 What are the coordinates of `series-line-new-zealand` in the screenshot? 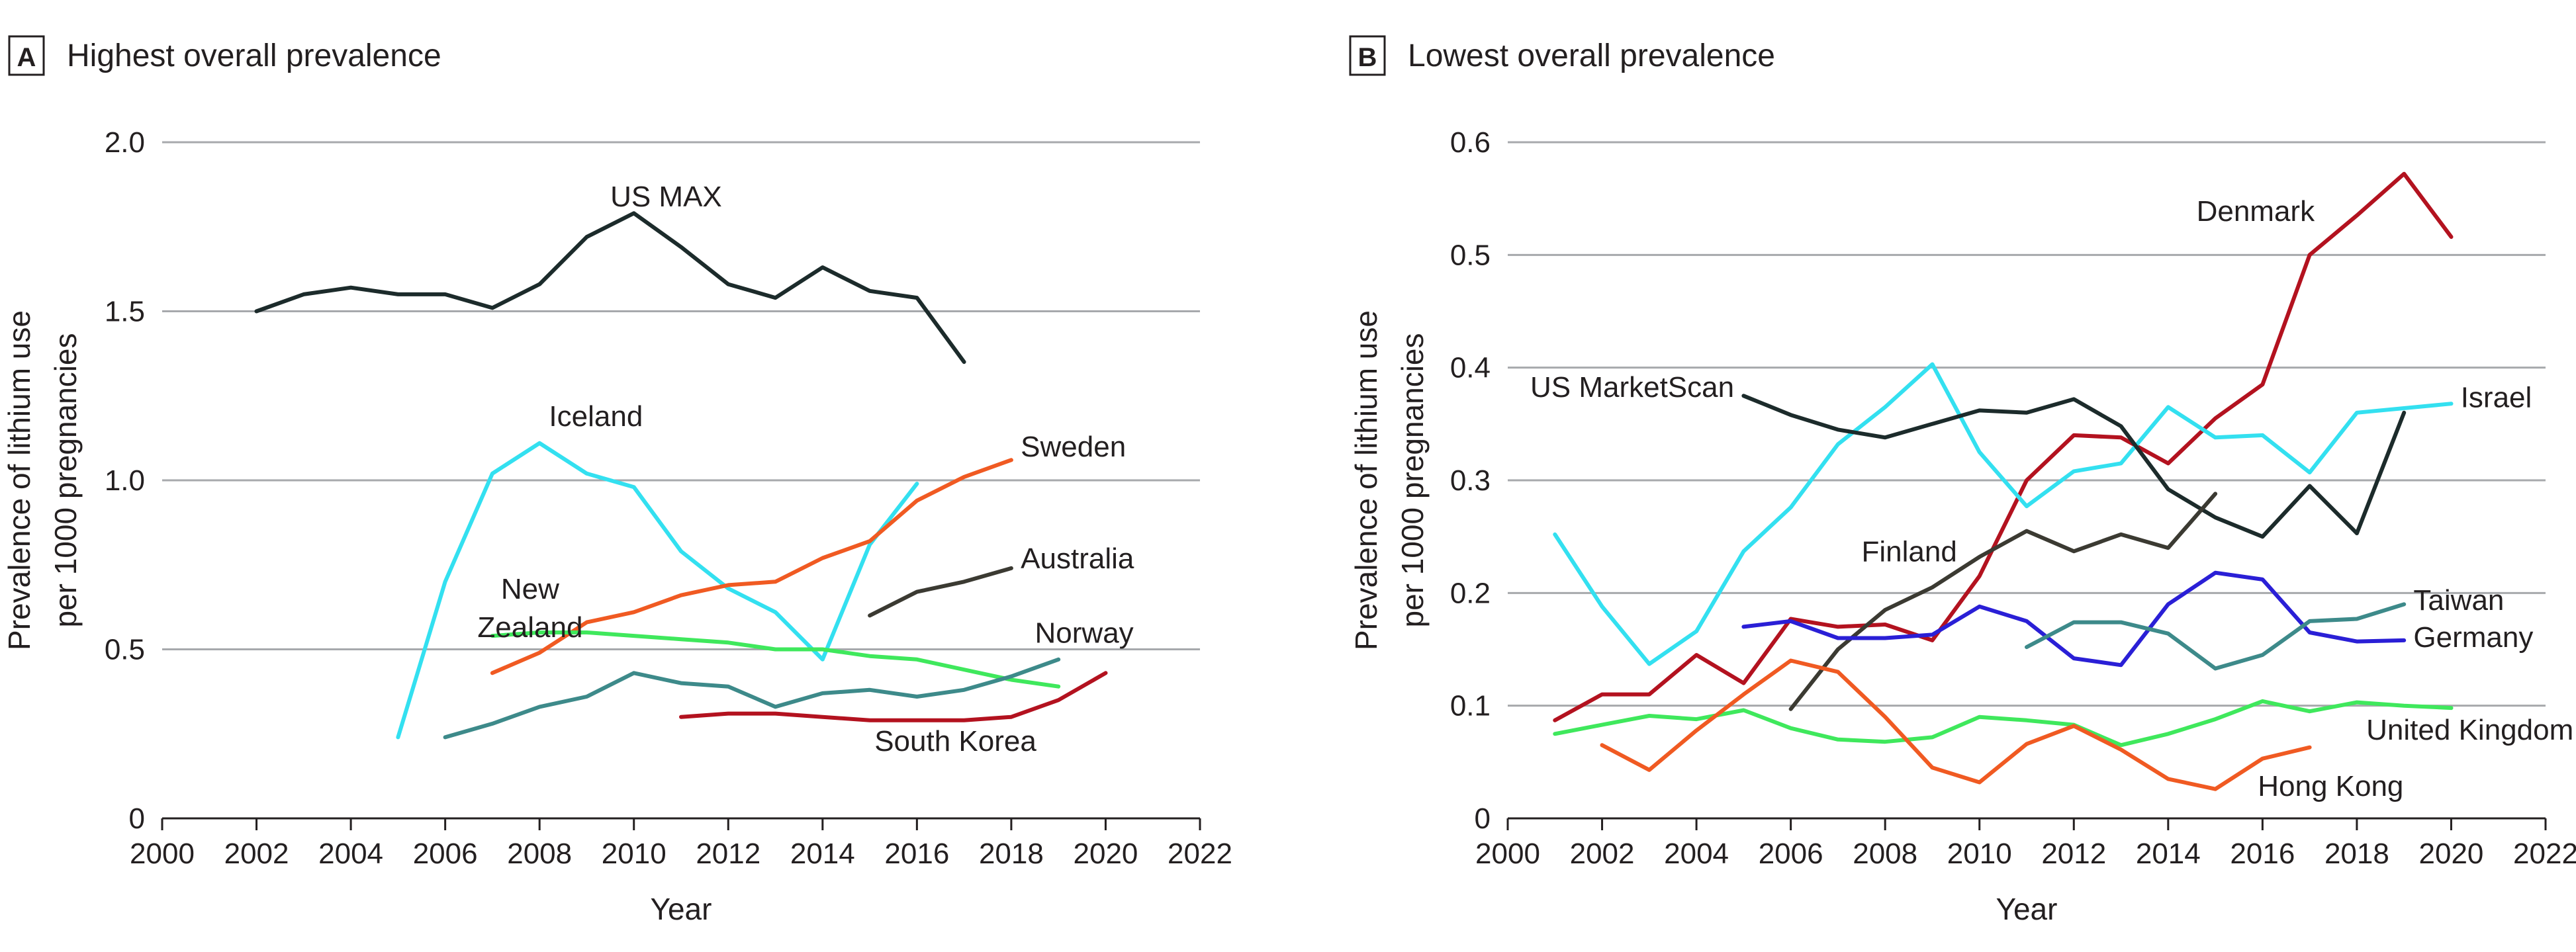 It's located at (775, 659).